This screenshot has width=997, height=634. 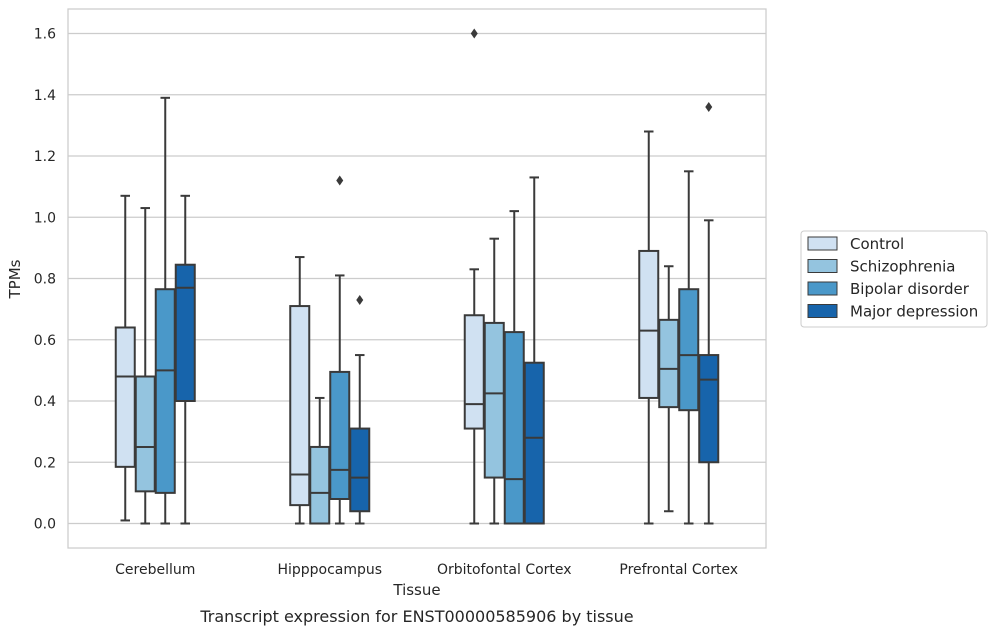 What do you see at coordinates (155, 570) in the screenshot?
I see `x-tick-label: Cerebellum` at bounding box center [155, 570].